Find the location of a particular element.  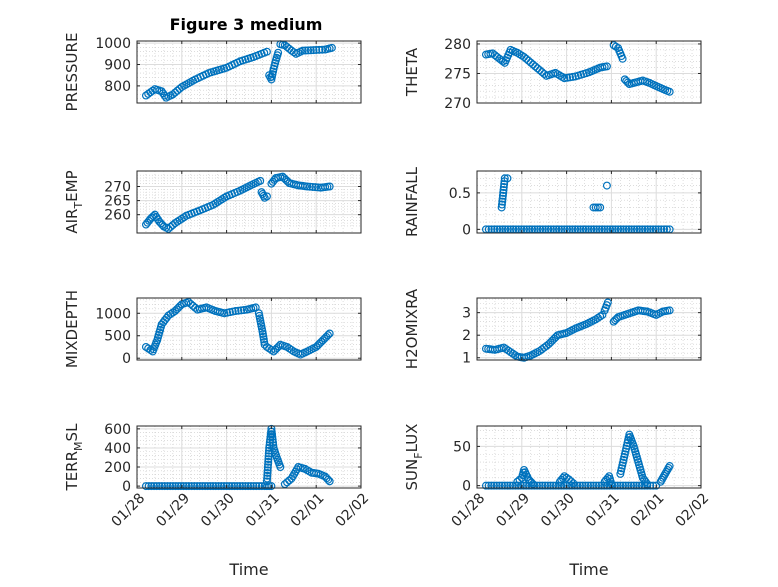

y-tick-label: 1 is located at coordinates (466, 359).